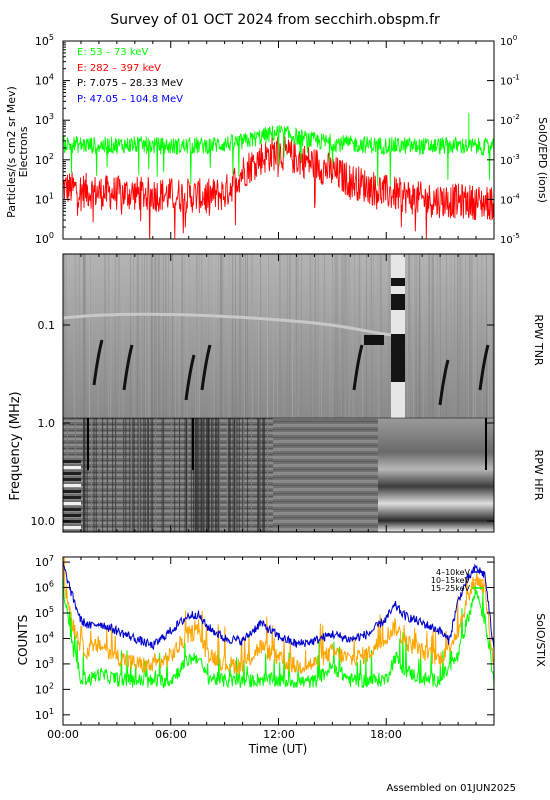 This screenshot has height=800, width=550. What do you see at coordinates (510, 239) in the screenshot?
I see `epd-ytick-right-label: 10⁻⁵` at bounding box center [510, 239].